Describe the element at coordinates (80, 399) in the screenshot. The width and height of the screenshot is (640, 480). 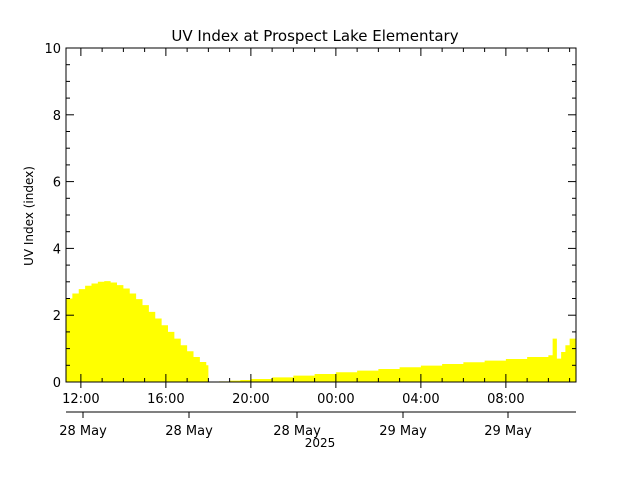
I see `x-tick-label: 12:00` at that location.